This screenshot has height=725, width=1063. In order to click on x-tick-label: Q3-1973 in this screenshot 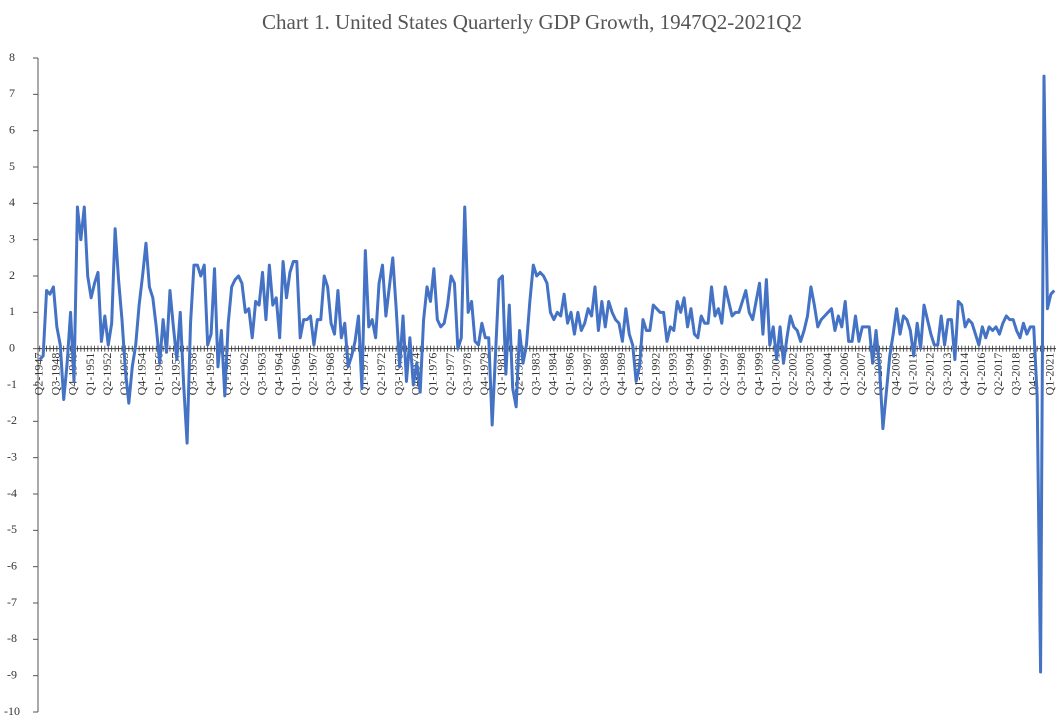, I will do `click(398, 374)`.